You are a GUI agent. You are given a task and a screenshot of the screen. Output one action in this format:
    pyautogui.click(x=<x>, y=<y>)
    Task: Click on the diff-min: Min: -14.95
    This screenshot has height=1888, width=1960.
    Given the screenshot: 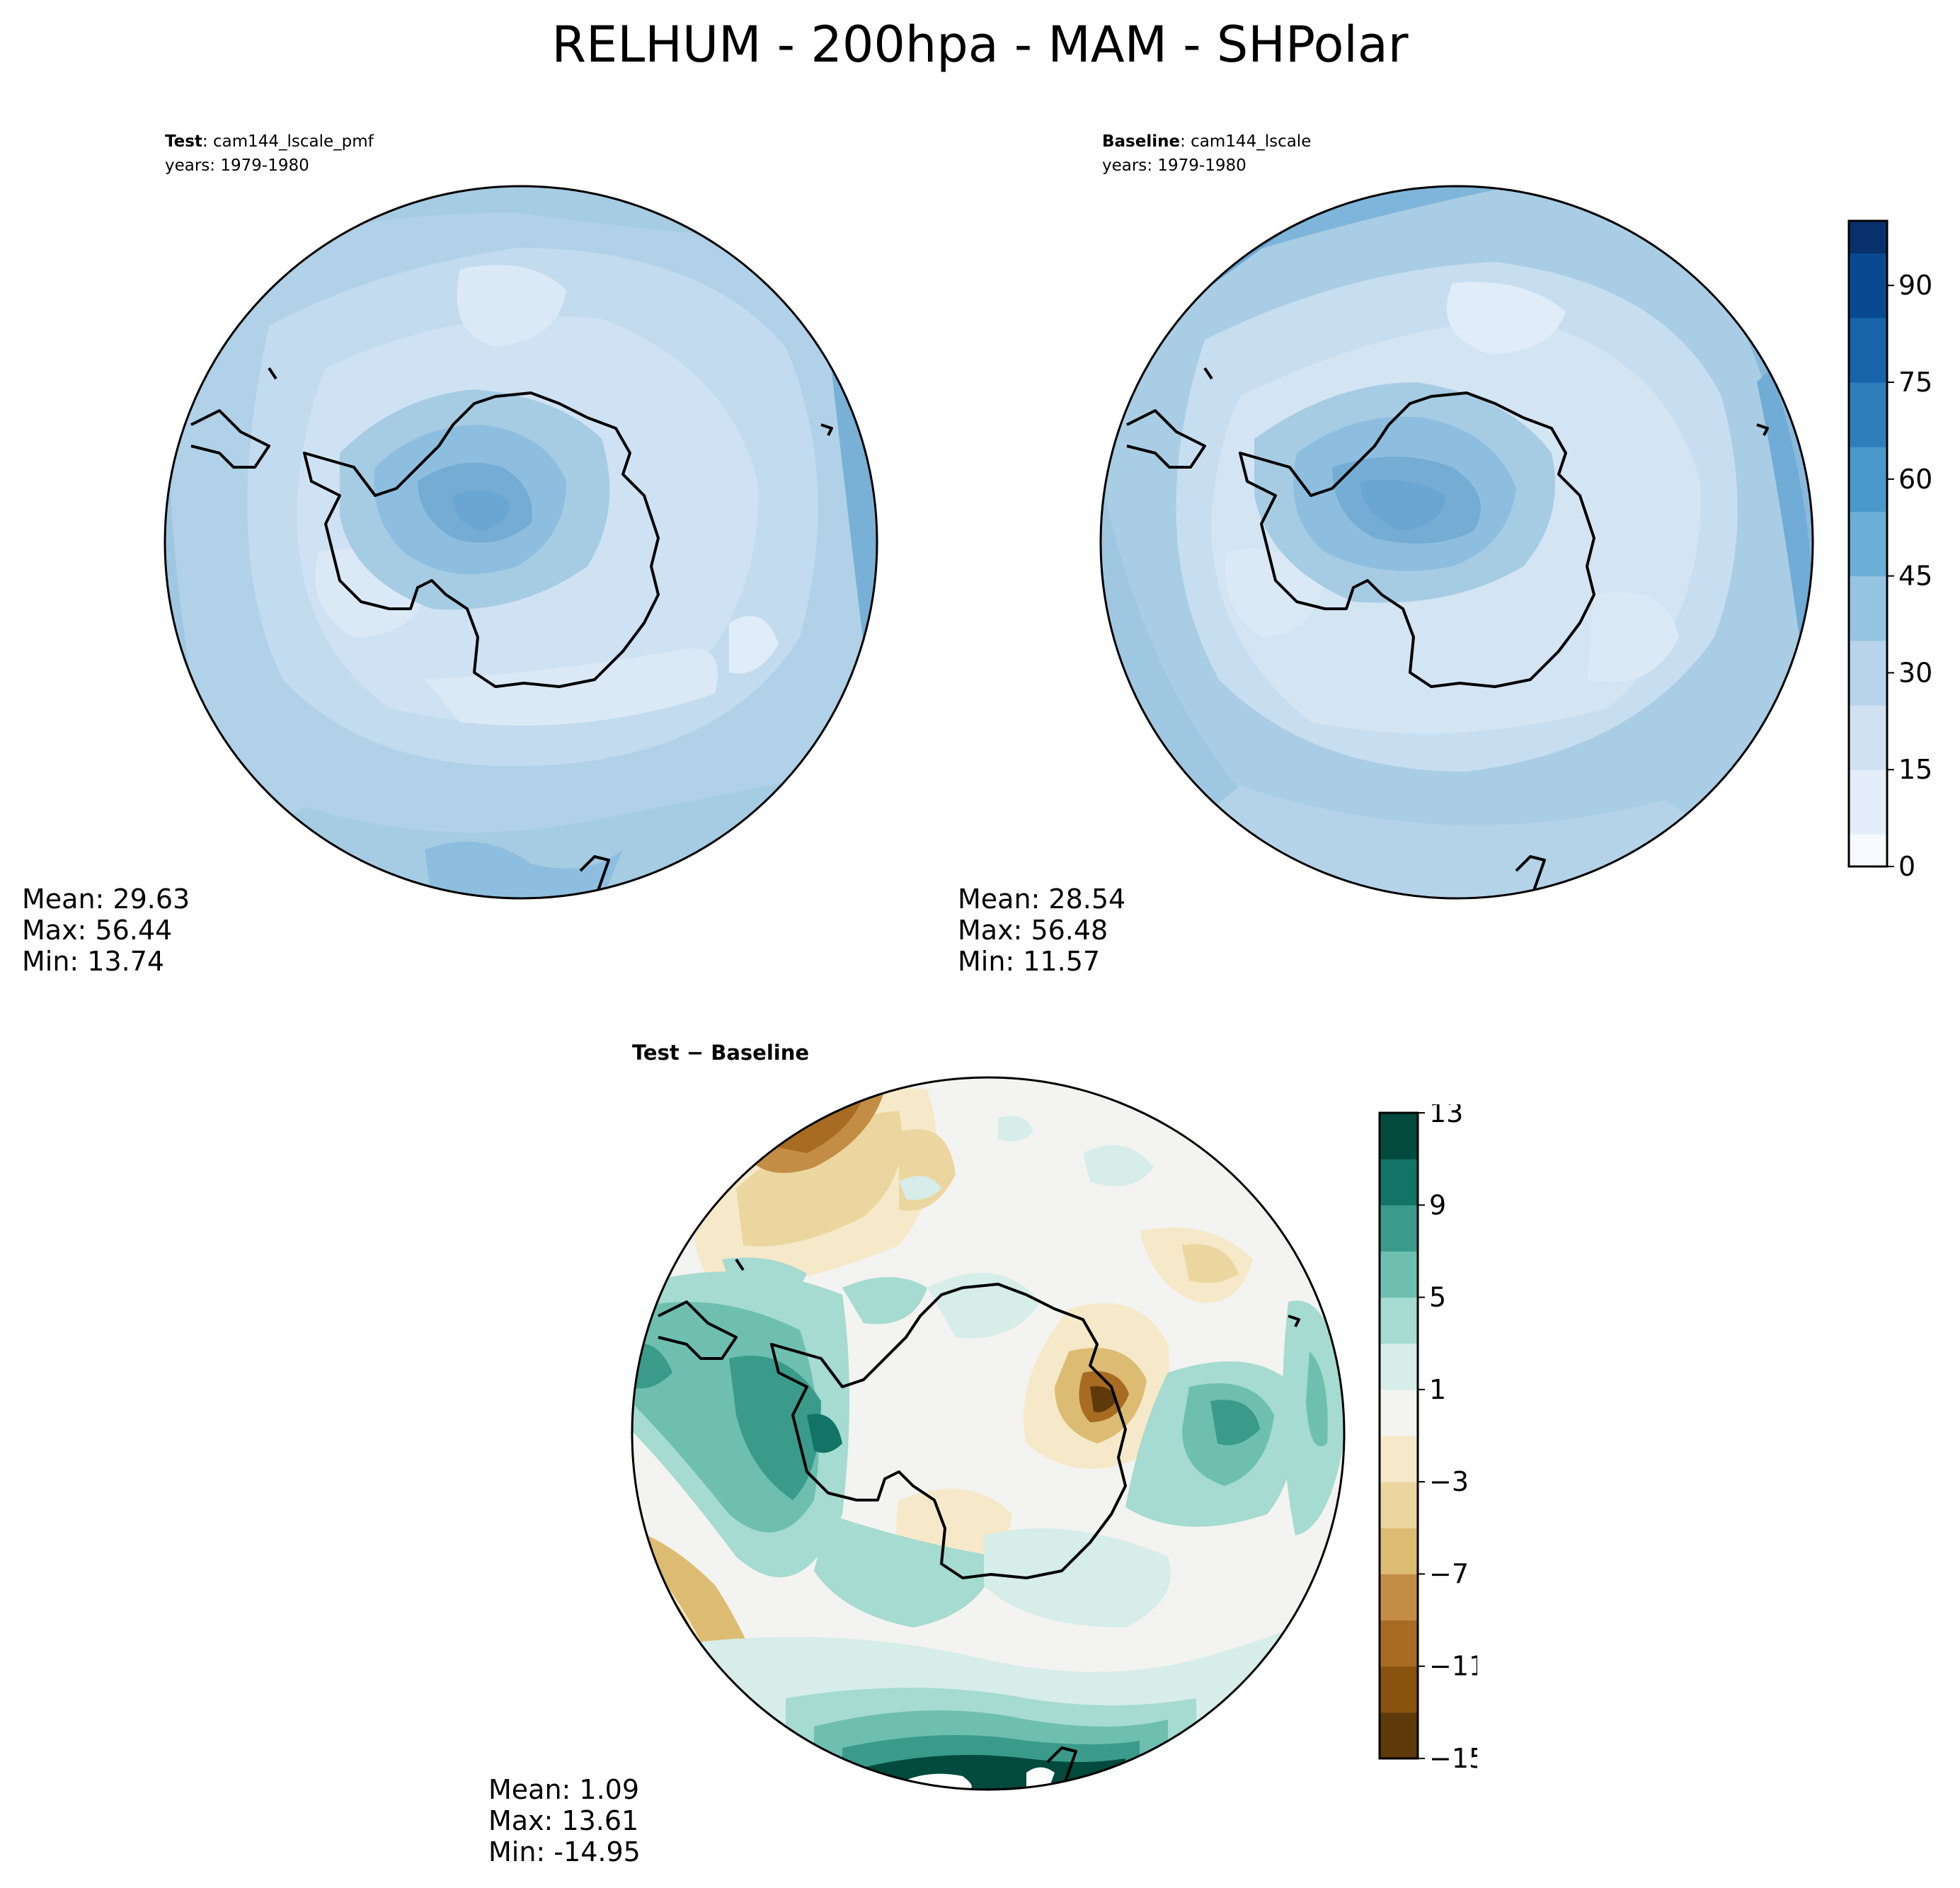 What is the action you would take?
    pyautogui.click(x=564, y=1852)
    